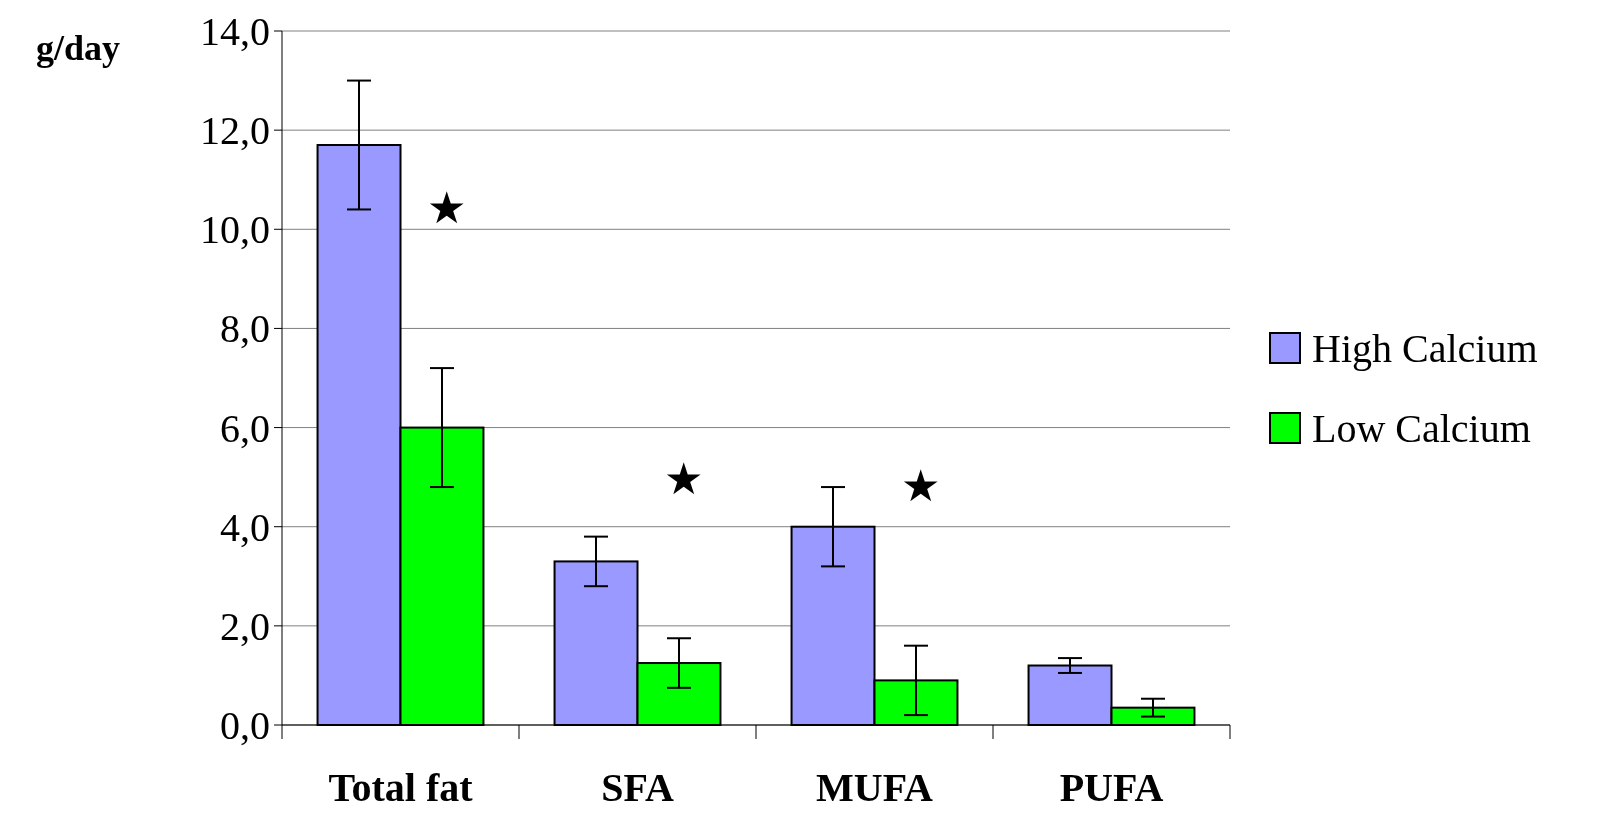 The image size is (1619, 826). I want to click on y-tick-label: 2,0, so click(245, 626).